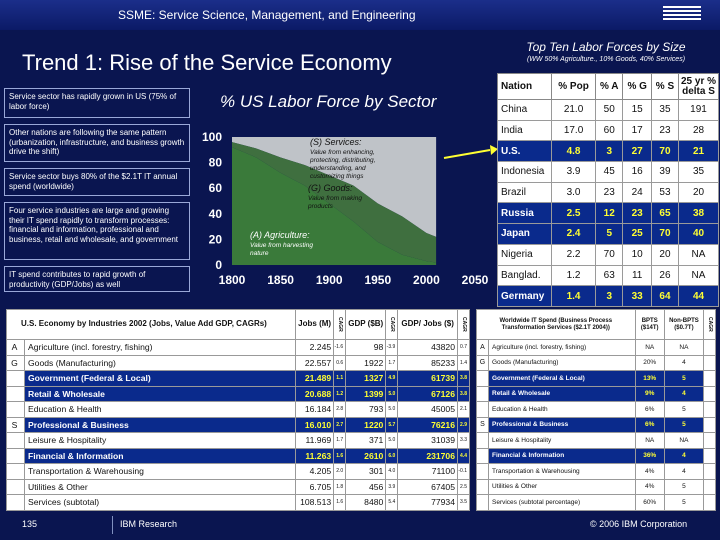  Describe the element at coordinates (377, 280) in the screenshot. I see `x-tick-label: 1950` at that location.